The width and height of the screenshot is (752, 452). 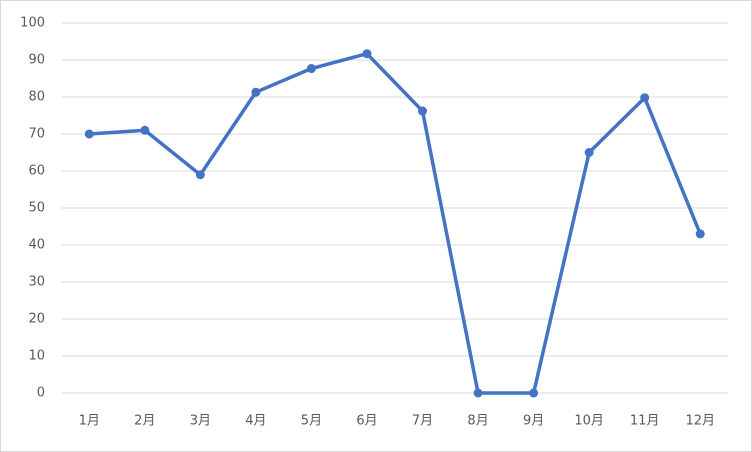 What do you see at coordinates (36, 208) in the screenshot?
I see `y-tick-label: 50` at bounding box center [36, 208].